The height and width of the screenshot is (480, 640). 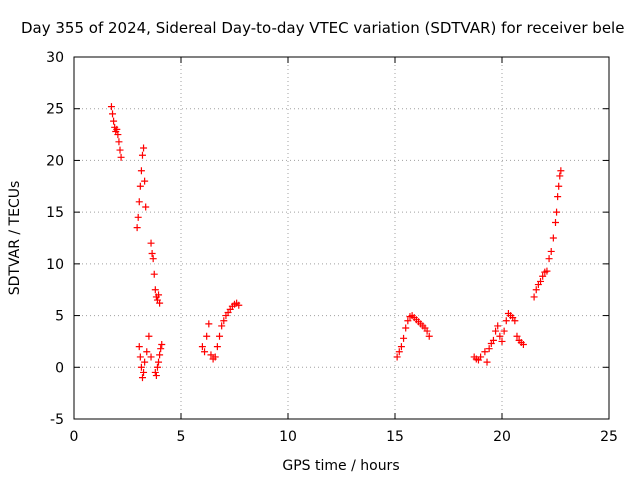 What do you see at coordinates (55, 265) in the screenshot?
I see `y-tick-label: 10` at bounding box center [55, 265].